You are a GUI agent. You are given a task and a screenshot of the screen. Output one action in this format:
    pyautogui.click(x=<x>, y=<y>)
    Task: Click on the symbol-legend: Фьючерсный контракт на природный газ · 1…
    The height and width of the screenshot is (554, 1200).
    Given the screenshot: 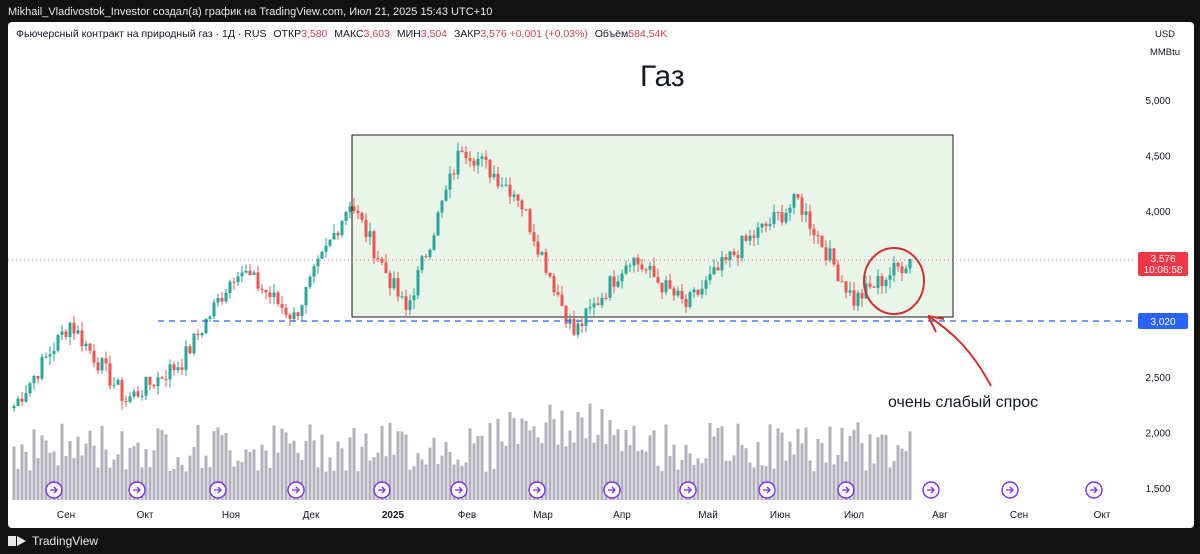 What is the action you would take?
    pyautogui.click(x=341, y=34)
    